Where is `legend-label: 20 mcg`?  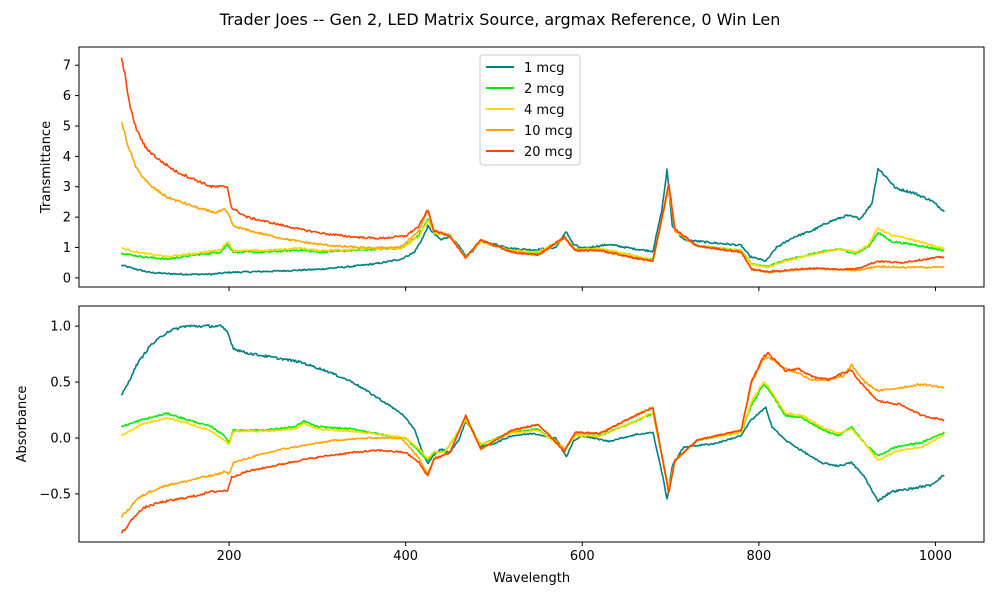 legend-label: 20 mcg is located at coordinates (548, 152).